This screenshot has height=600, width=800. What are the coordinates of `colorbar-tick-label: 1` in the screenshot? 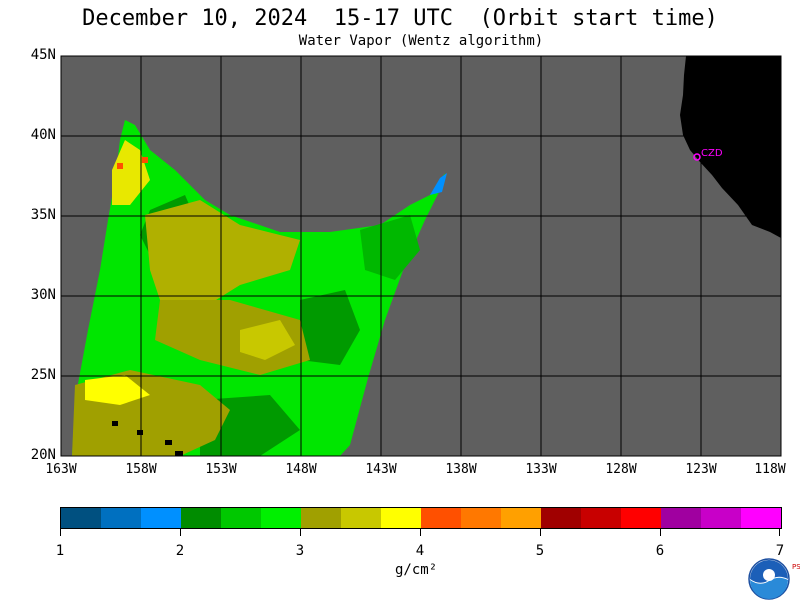 It's located at (60, 551).